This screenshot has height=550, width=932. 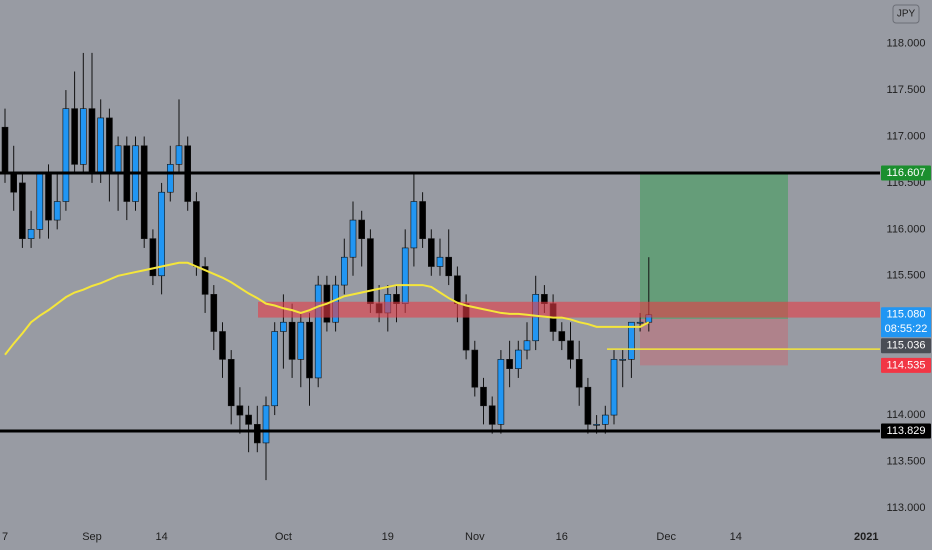 I want to click on y-tick-label: 115.500, so click(x=906, y=276).